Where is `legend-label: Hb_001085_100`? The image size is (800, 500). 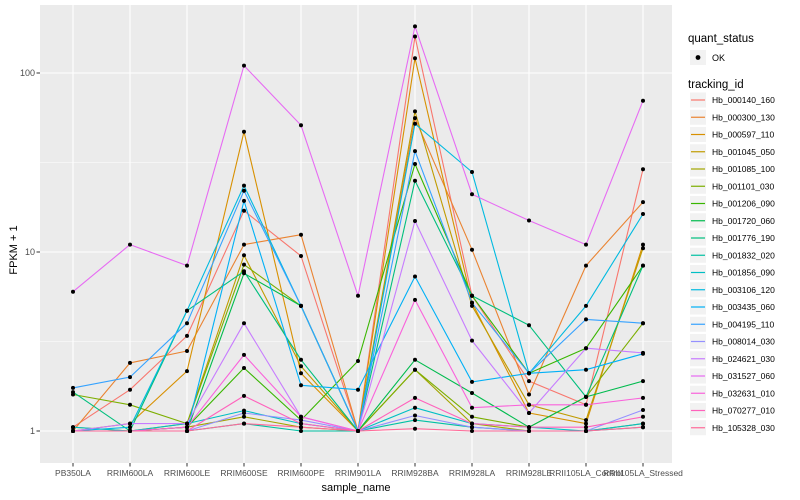
legend-label: Hb_001085_100 is located at coordinates (743, 169).